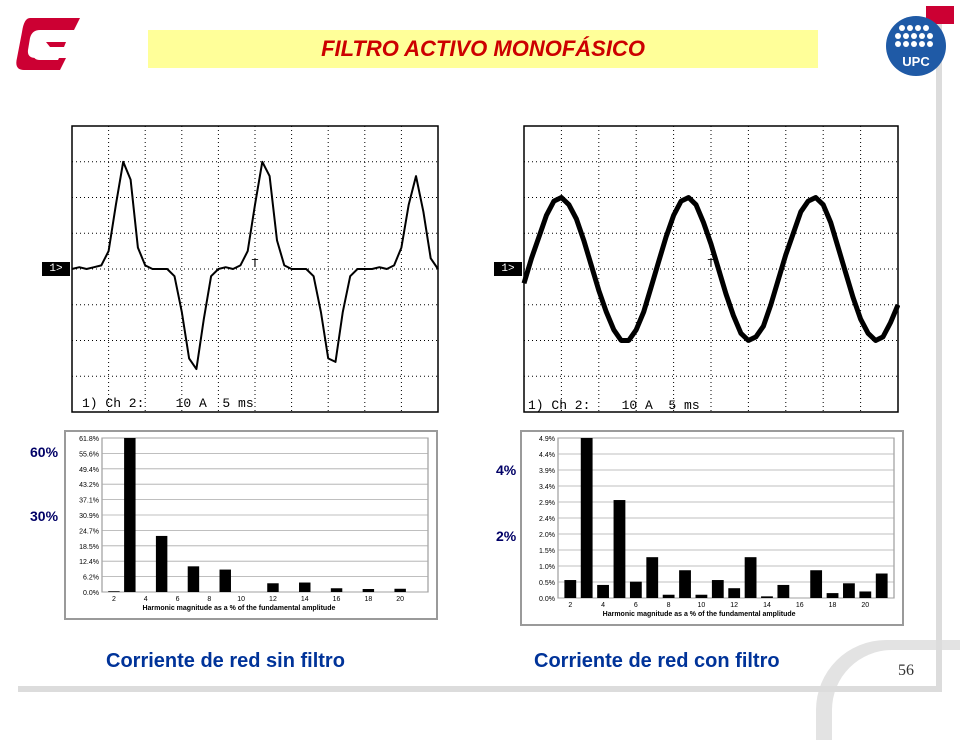 The width and height of the screenshot is (960, 750). I want to click on y-tick-label: 61.8%, so click(89, 439).